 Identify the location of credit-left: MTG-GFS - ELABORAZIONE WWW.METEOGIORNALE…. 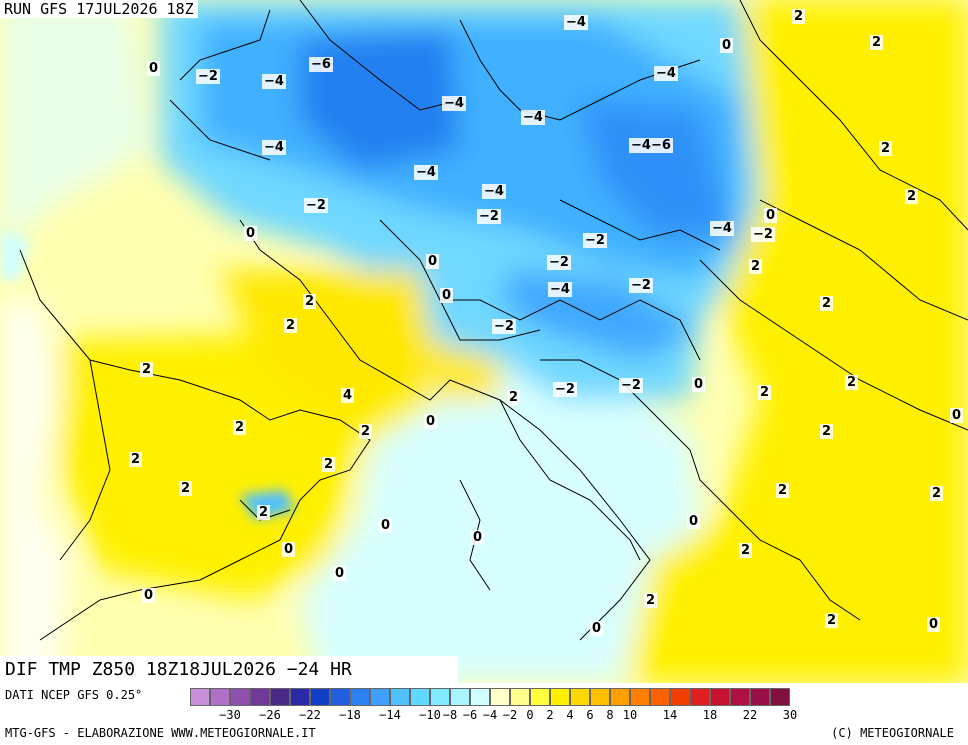
(160, 733).